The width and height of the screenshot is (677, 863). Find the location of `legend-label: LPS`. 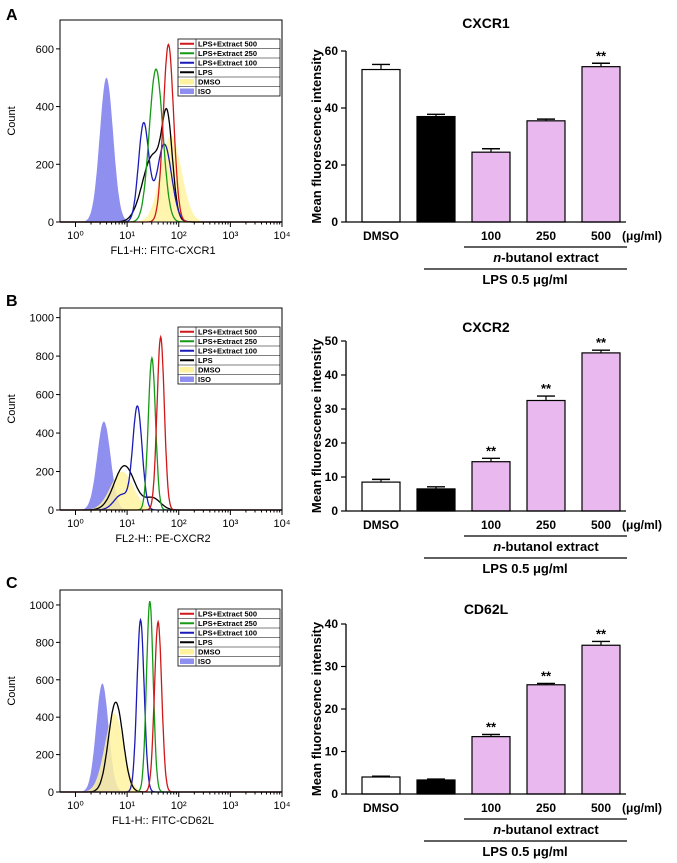

legend-label: LPS is located at coordinates (205, 72).